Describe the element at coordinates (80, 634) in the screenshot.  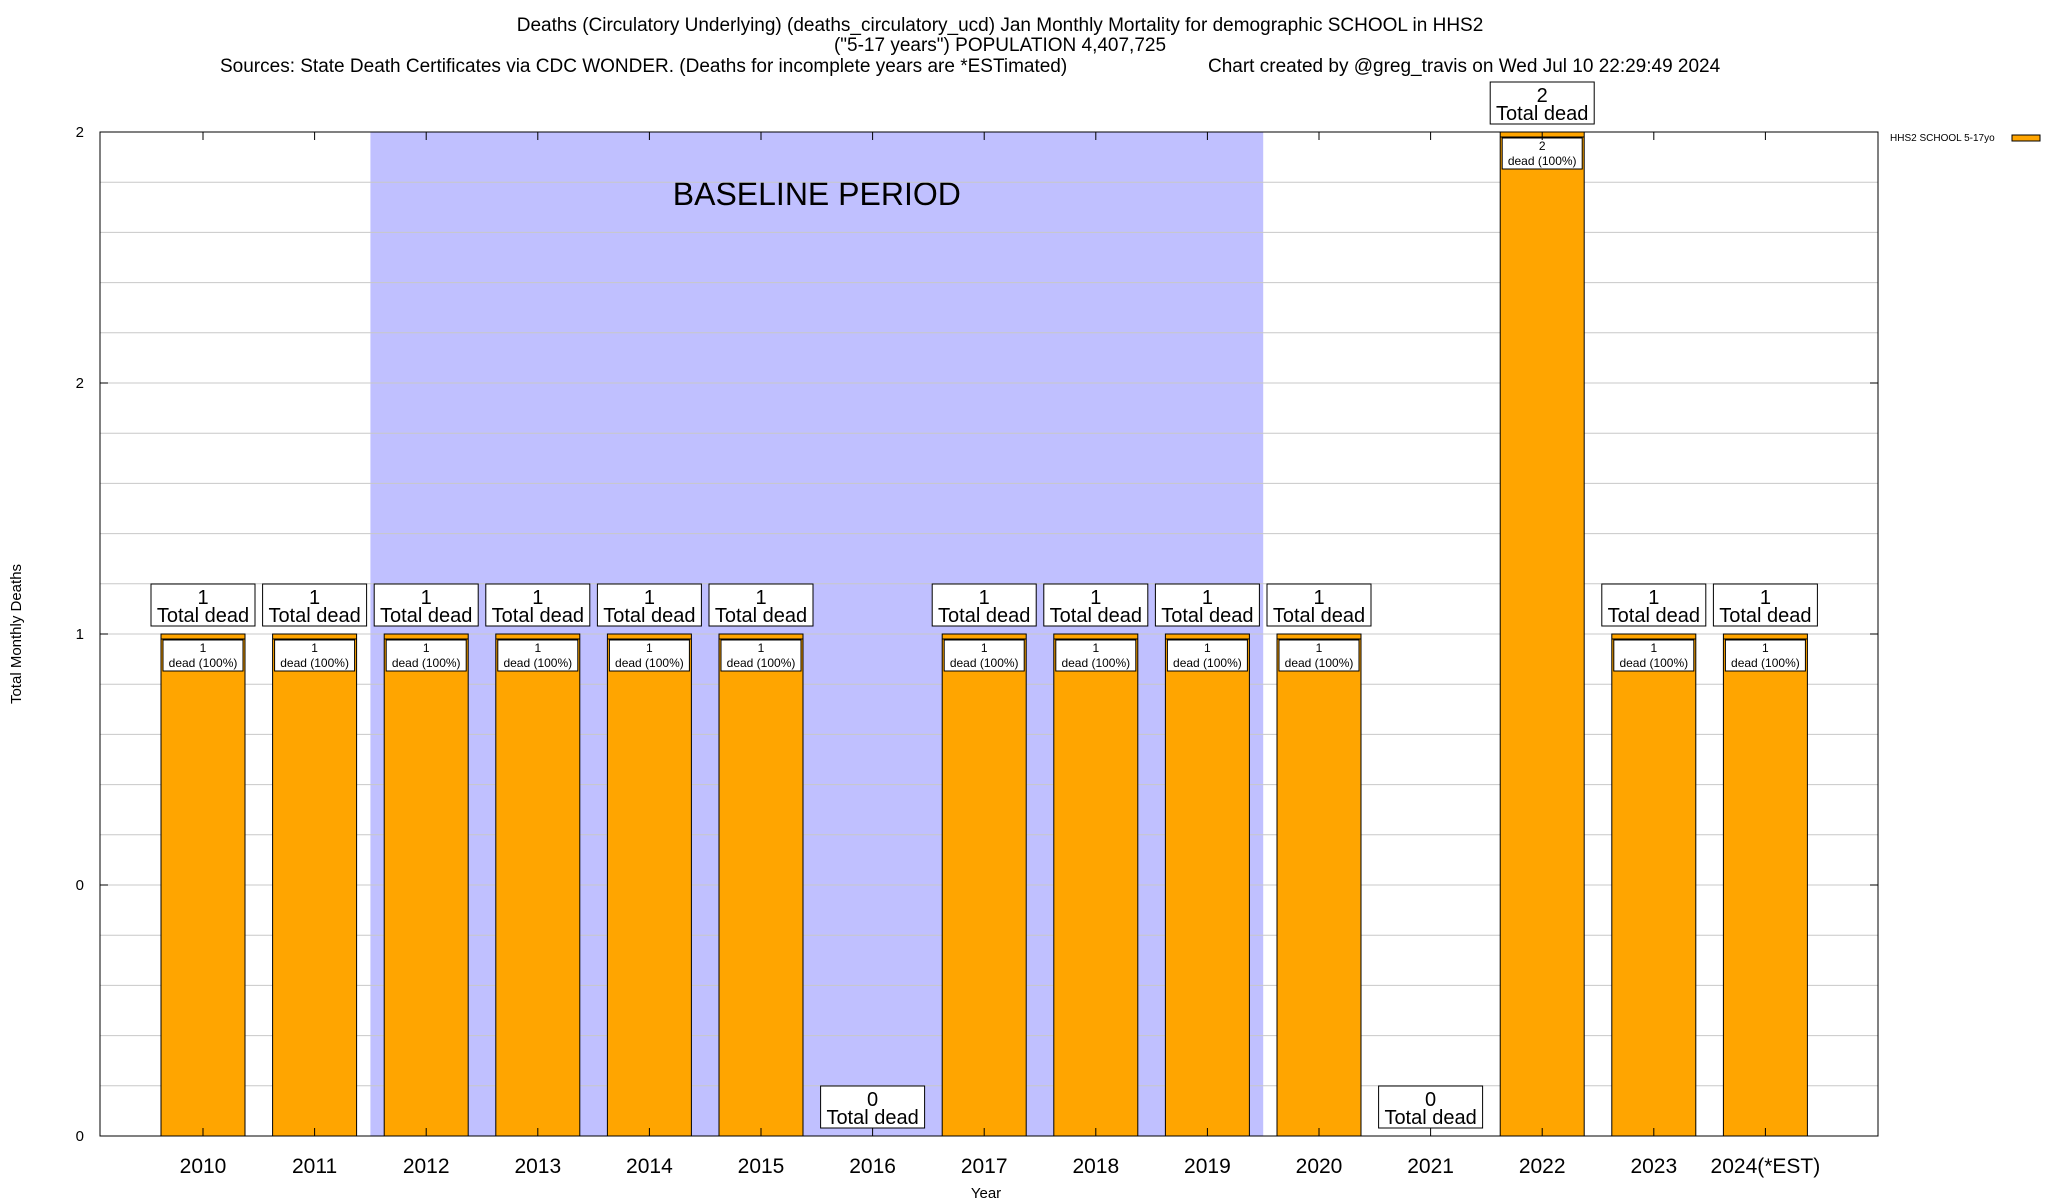
I see `y-tick-label: 1` at that location.